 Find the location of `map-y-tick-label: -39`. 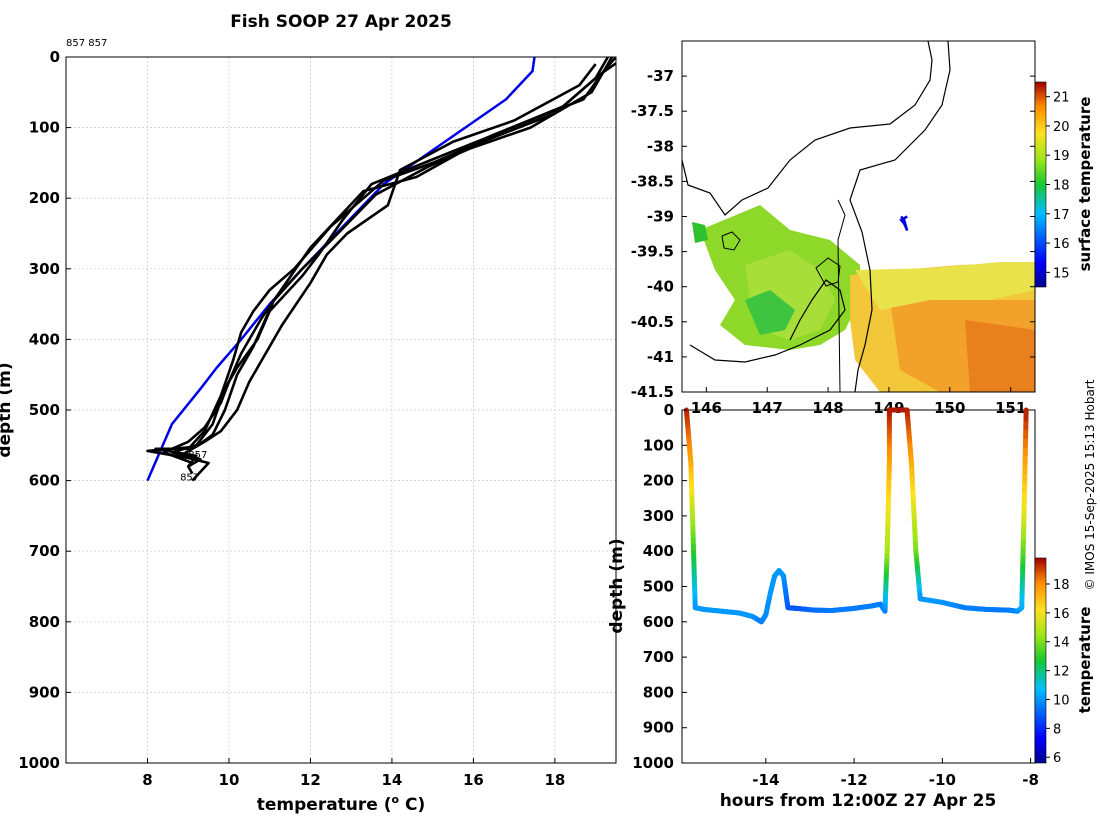

map-y-tick-label: -39 is located at coordinates (660, 217).